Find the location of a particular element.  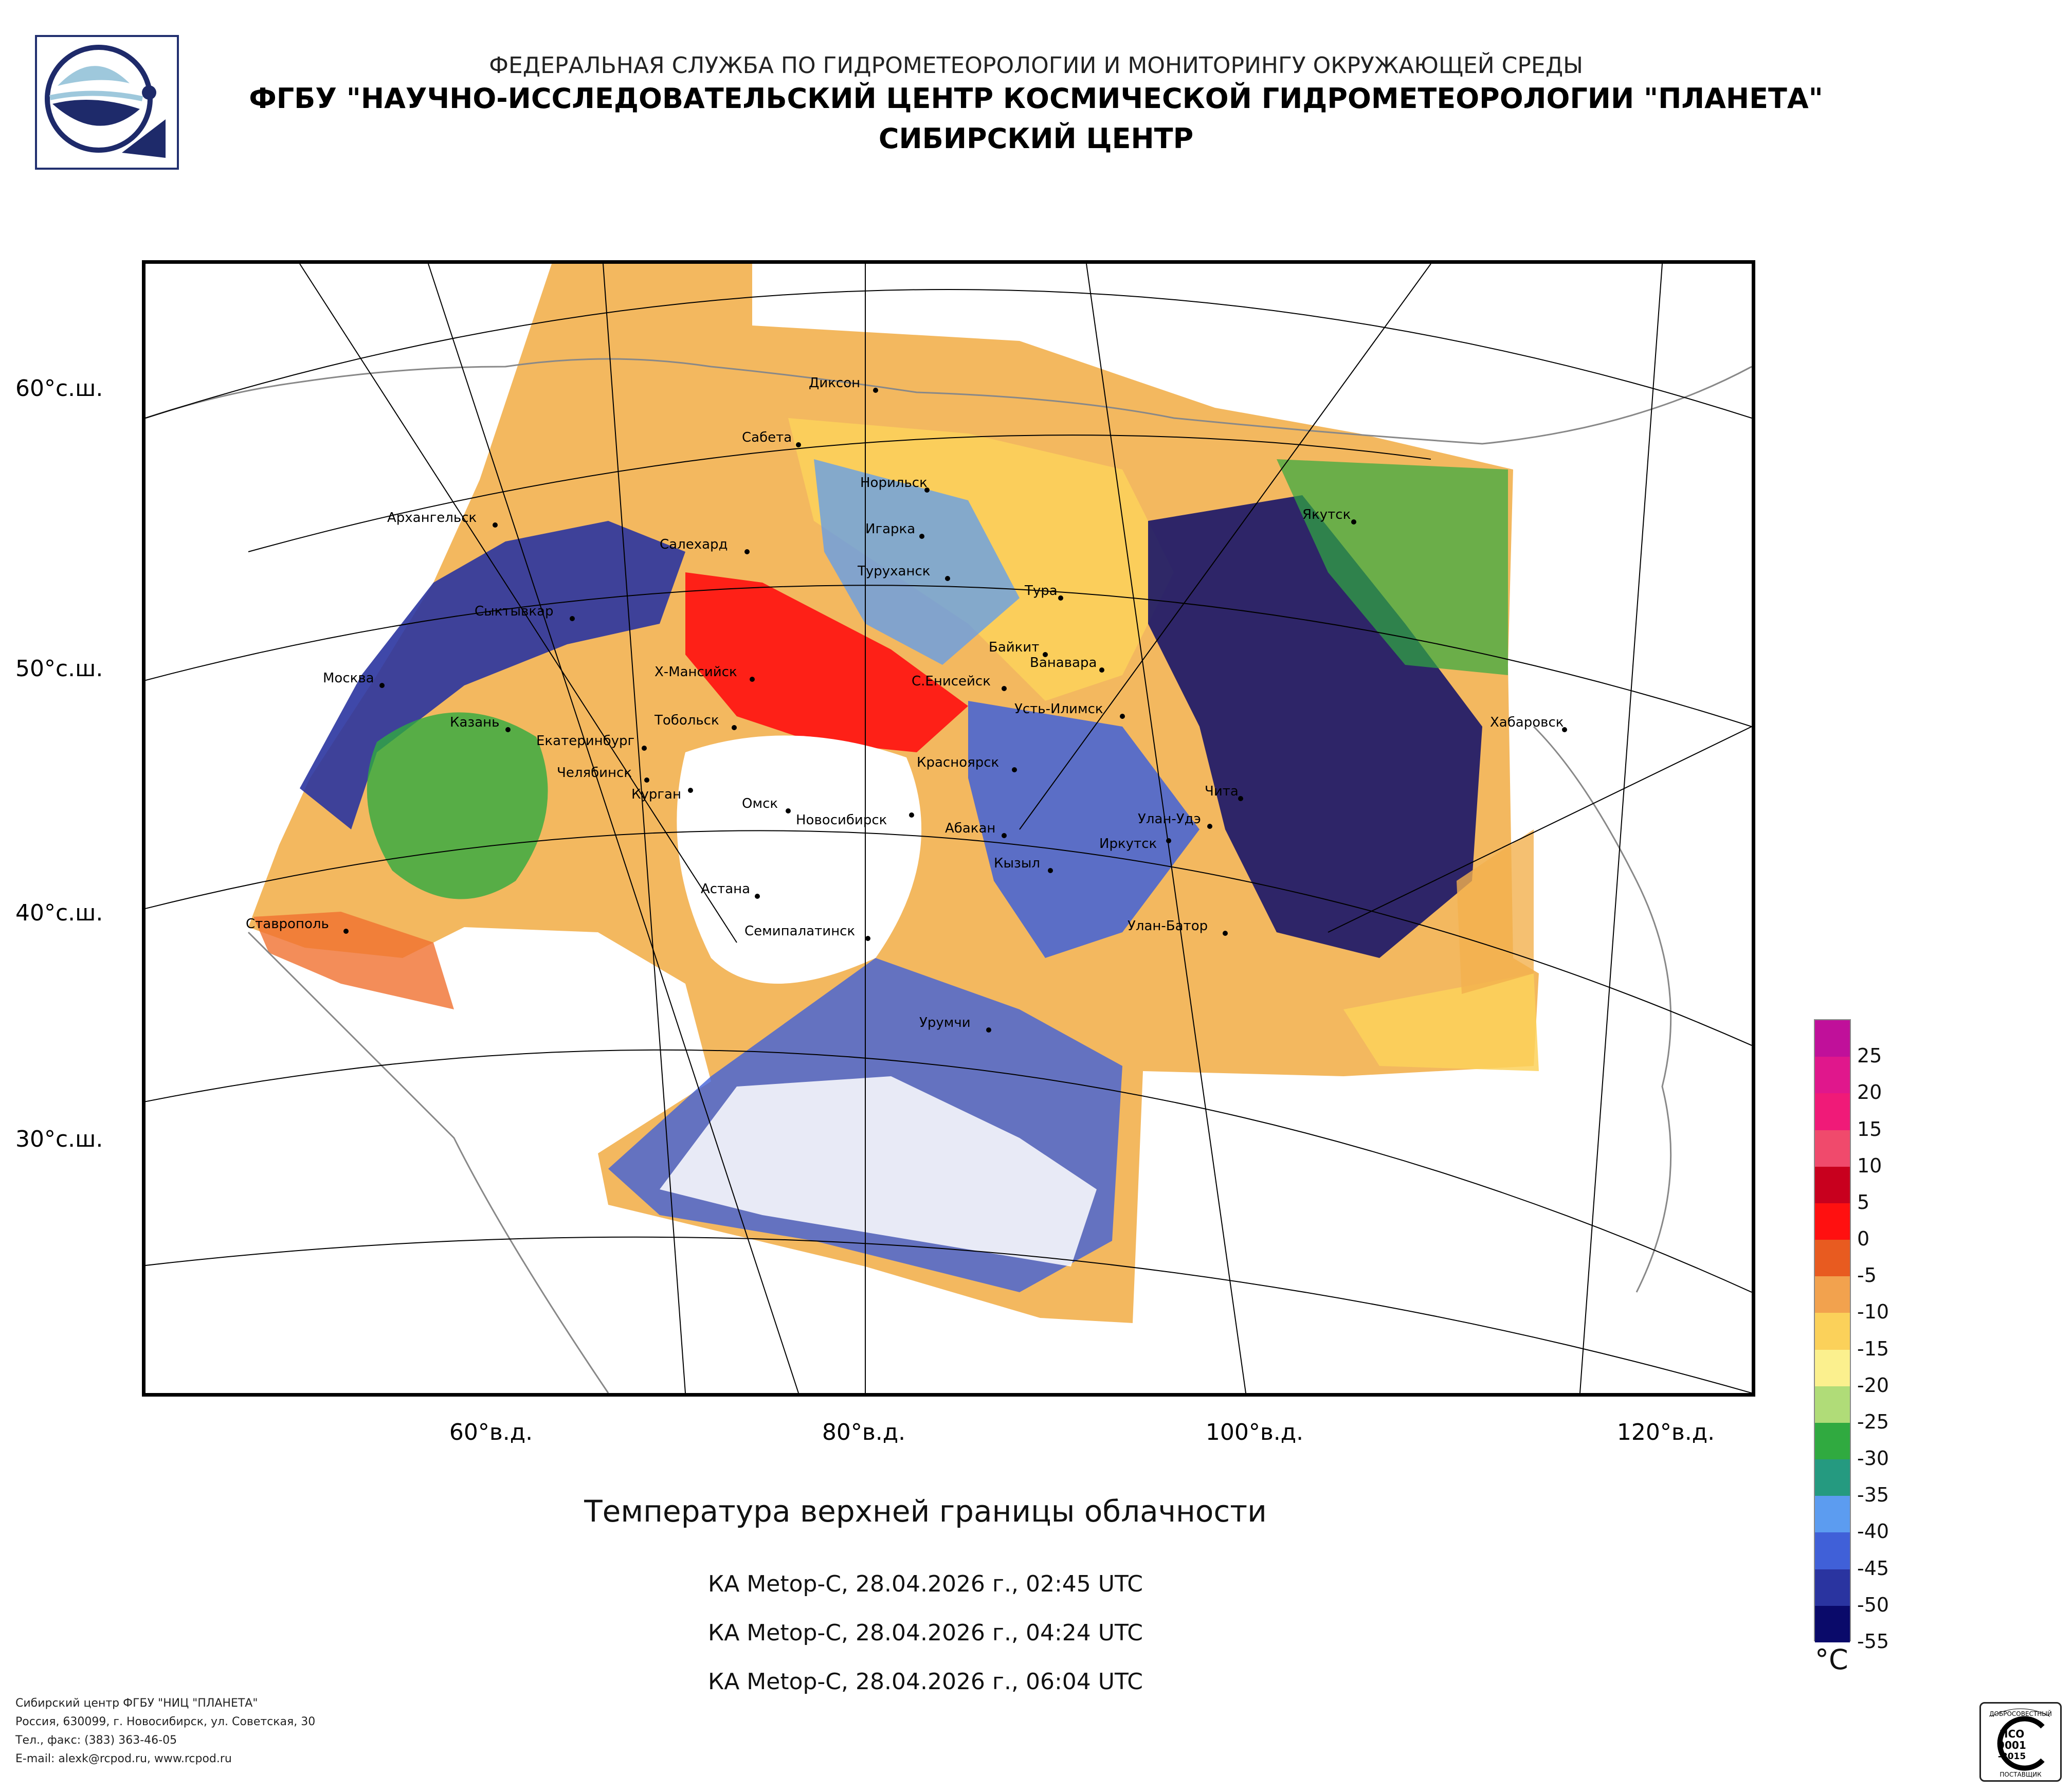

city-label: Сабета is located at coordinates (767, 437).